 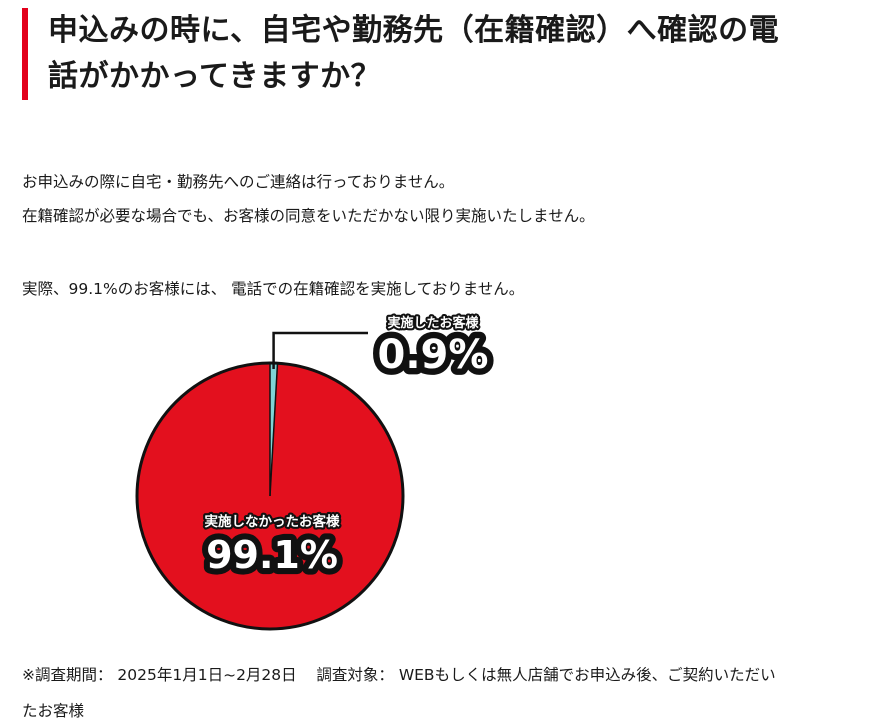 What do you see at coordinates (274, 430) in the screenshot?
I see `pie-slice-divider` at bounding box center [274, 430].